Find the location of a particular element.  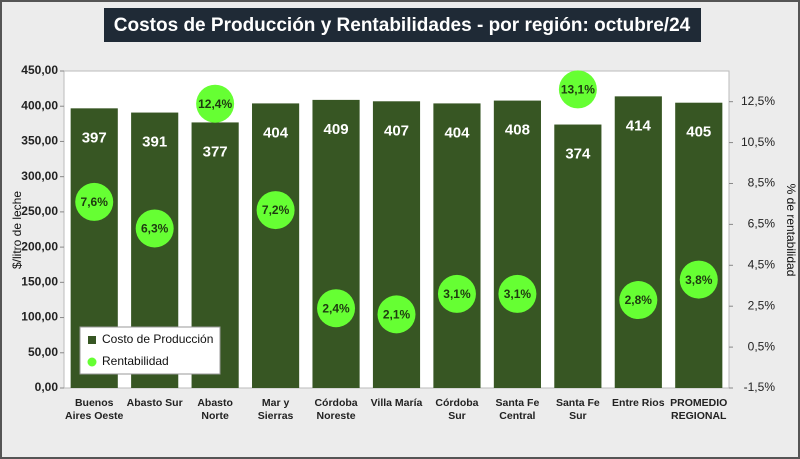

point-value-label: 7,2% is located at coordinates (276, 210).